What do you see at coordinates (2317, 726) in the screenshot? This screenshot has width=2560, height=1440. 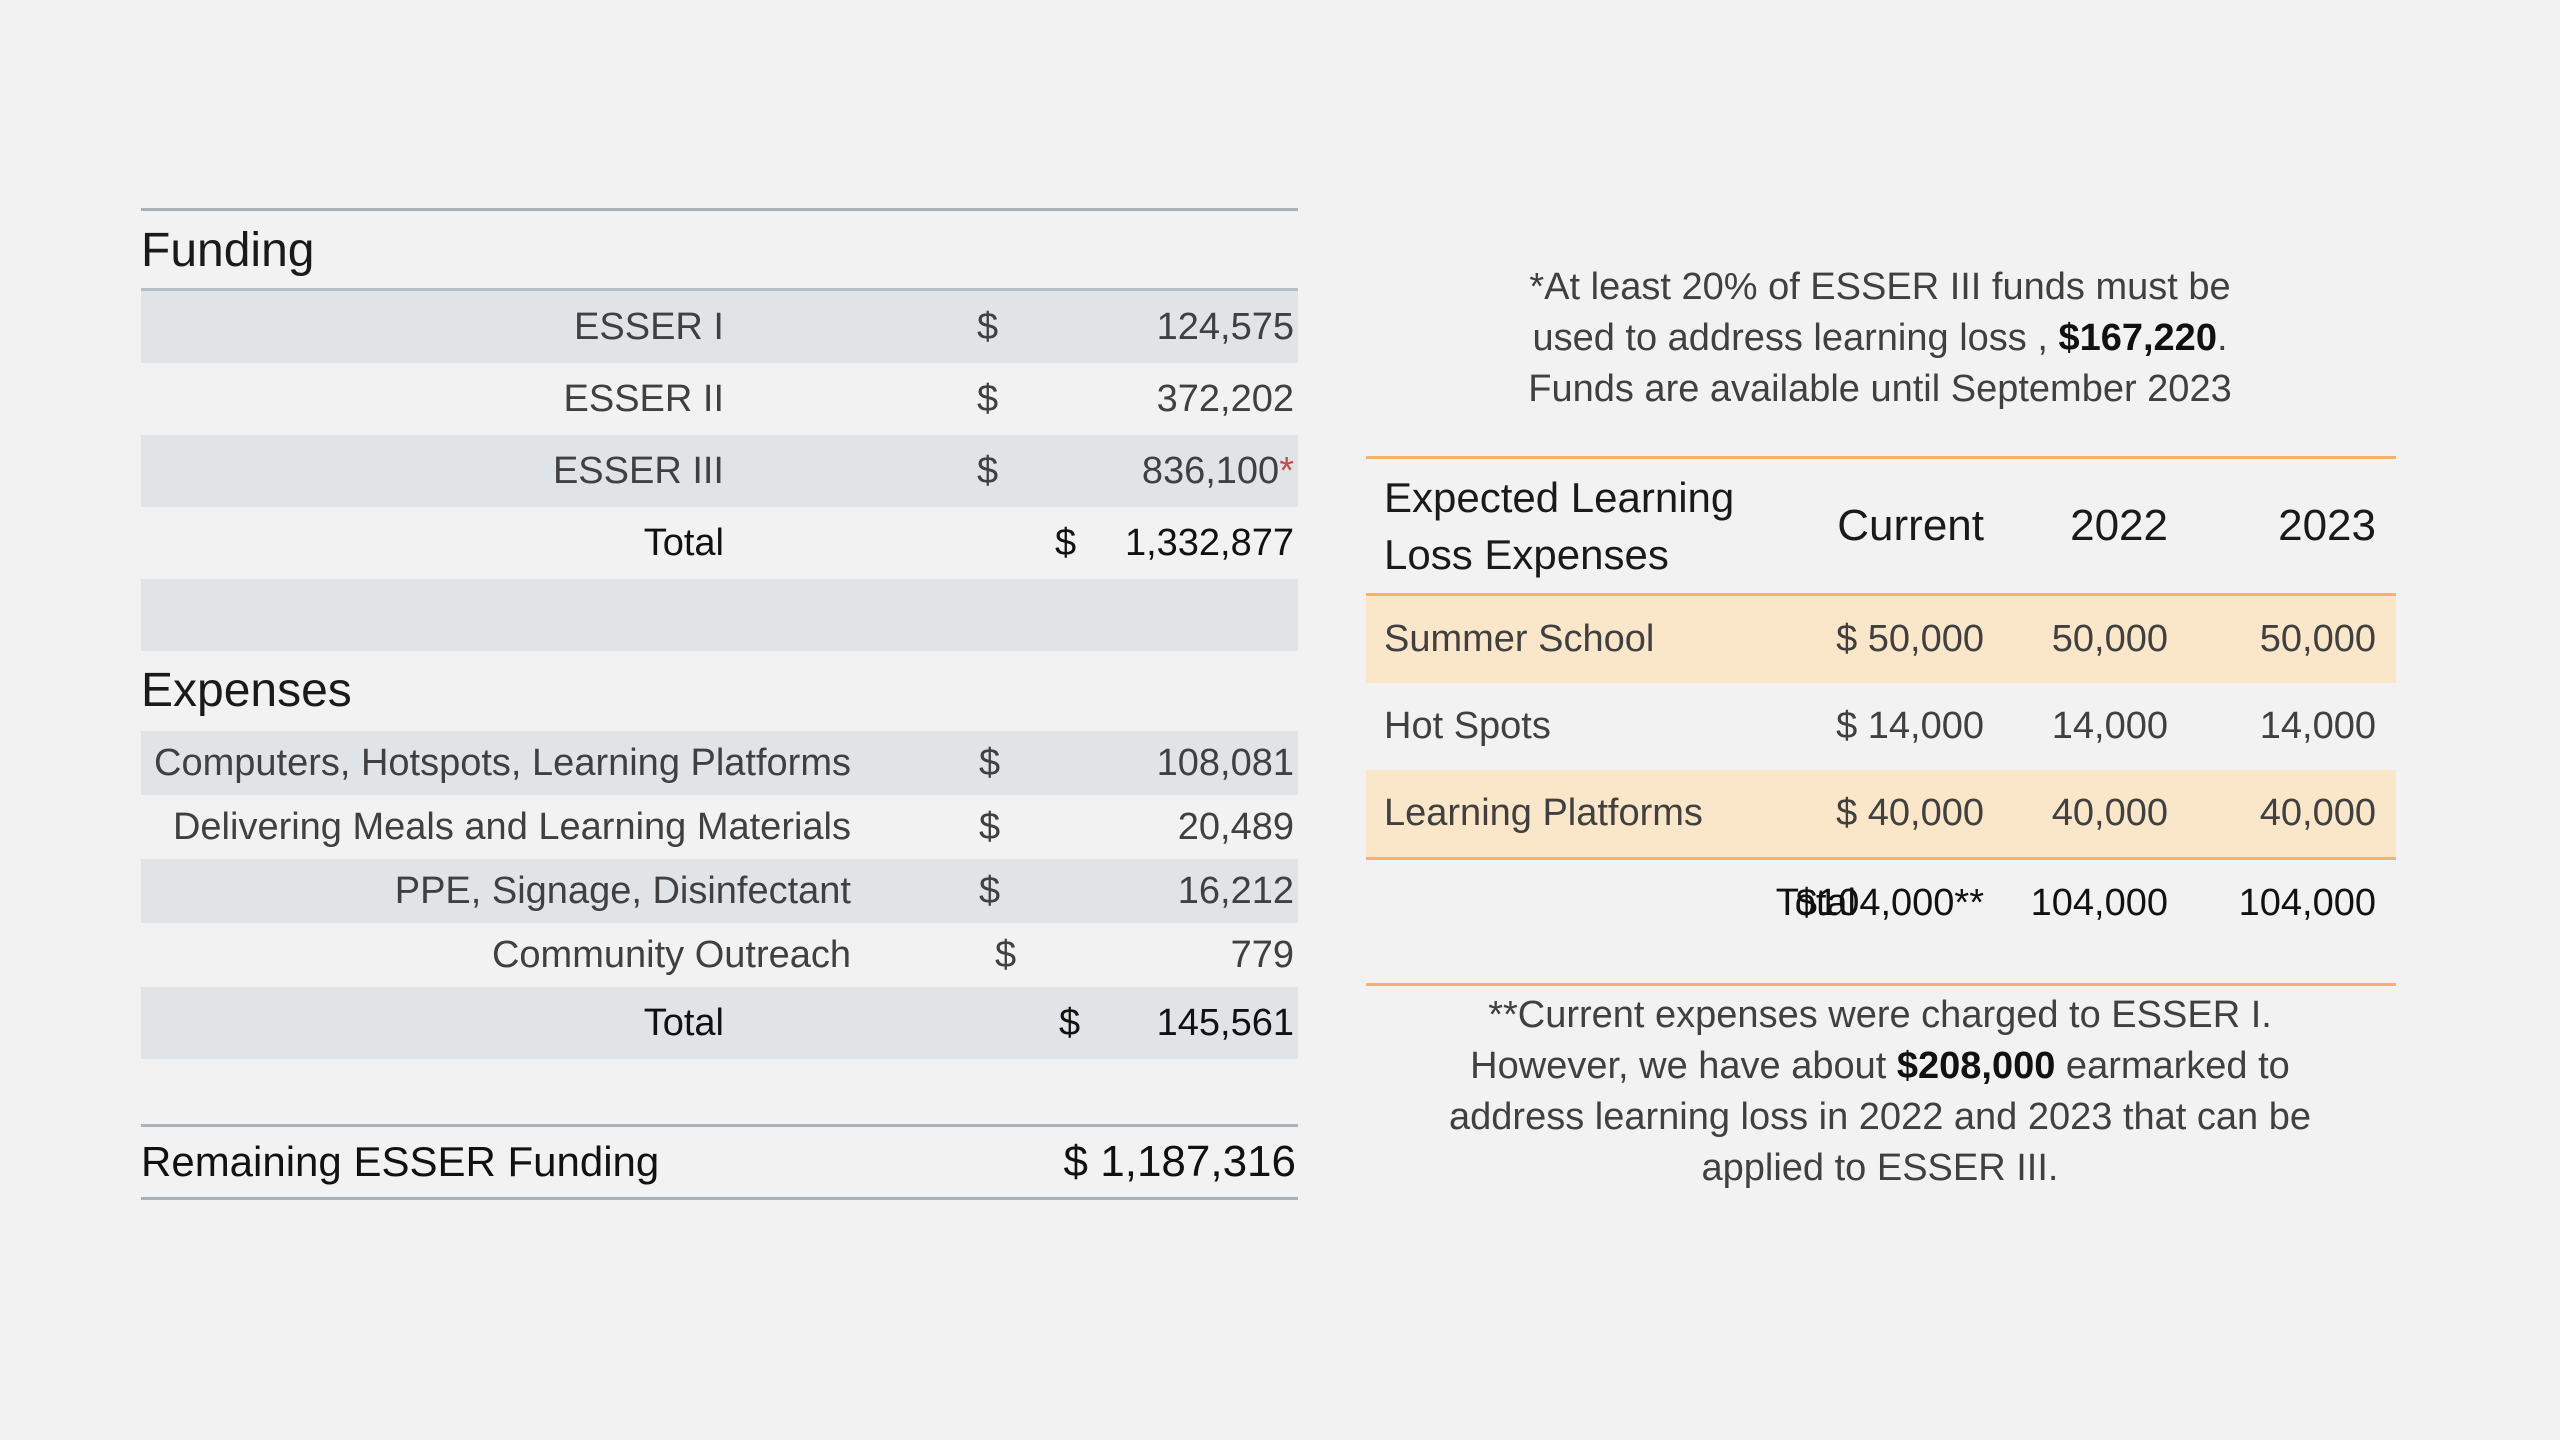 I see `value-2023: 14,000` at bounding box center [2317, 726].